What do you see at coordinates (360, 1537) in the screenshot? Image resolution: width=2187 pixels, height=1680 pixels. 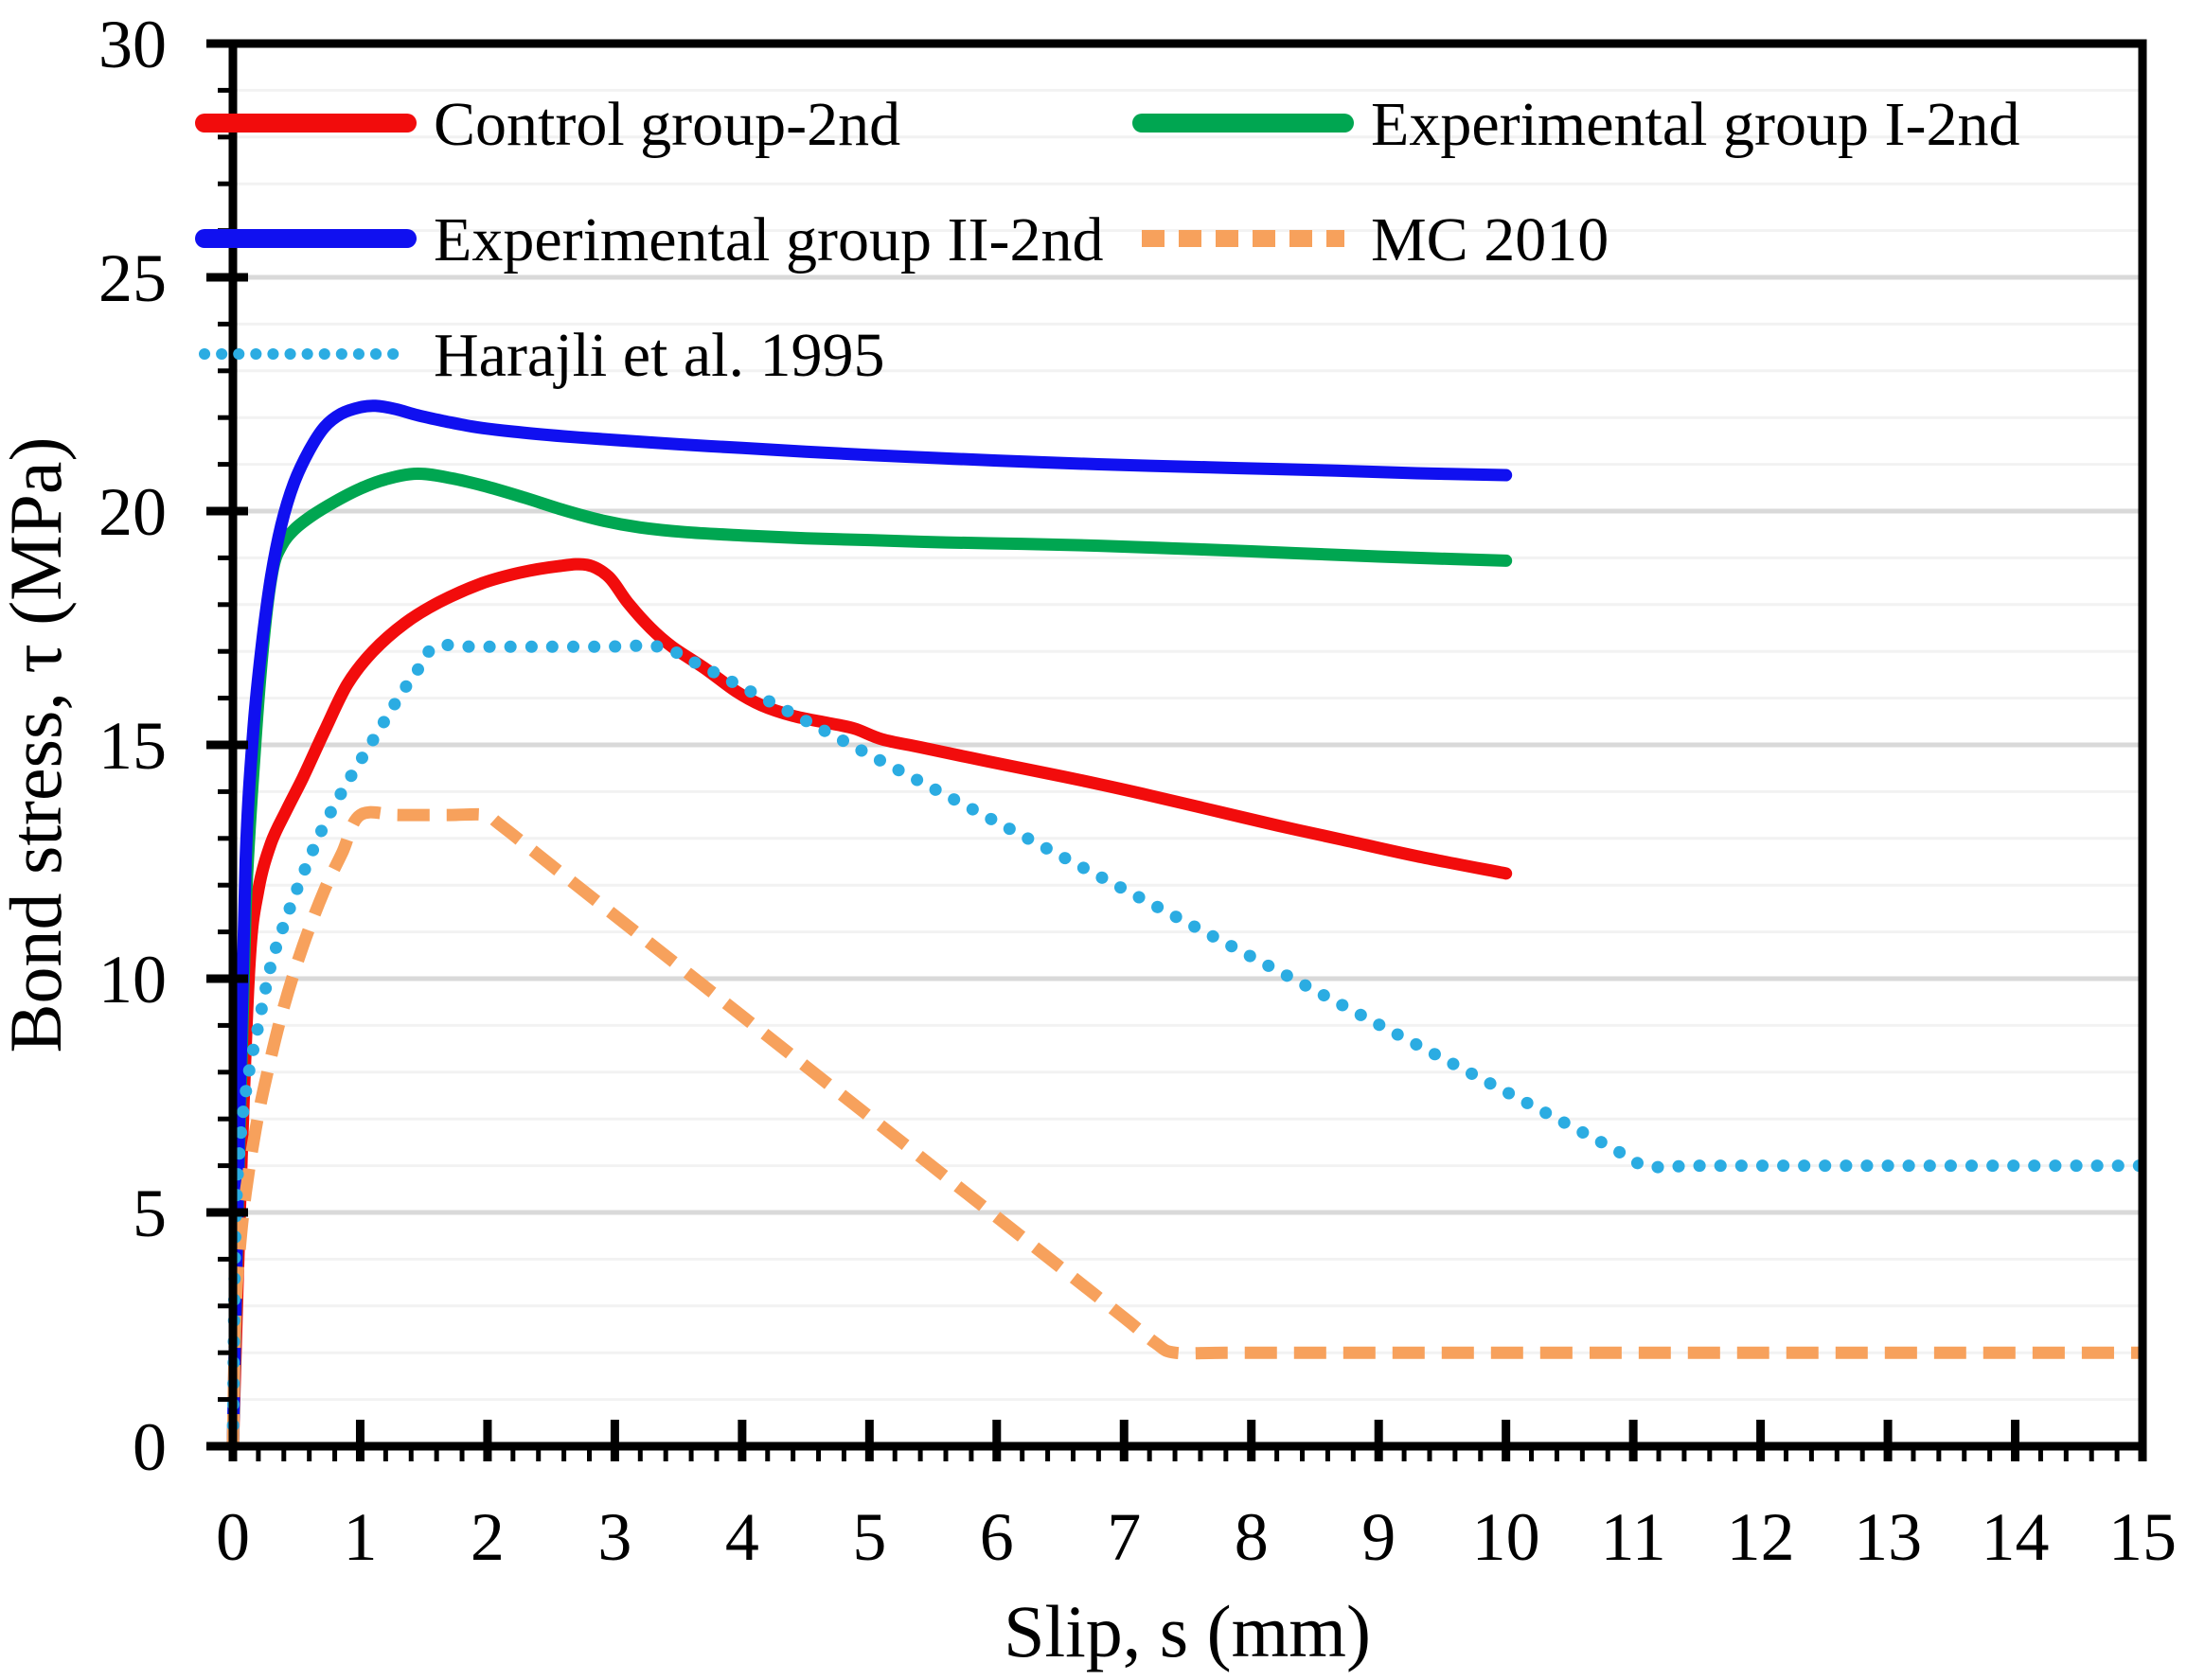 I see `x-tick-label: 1` at bounding box center [360, 1537].